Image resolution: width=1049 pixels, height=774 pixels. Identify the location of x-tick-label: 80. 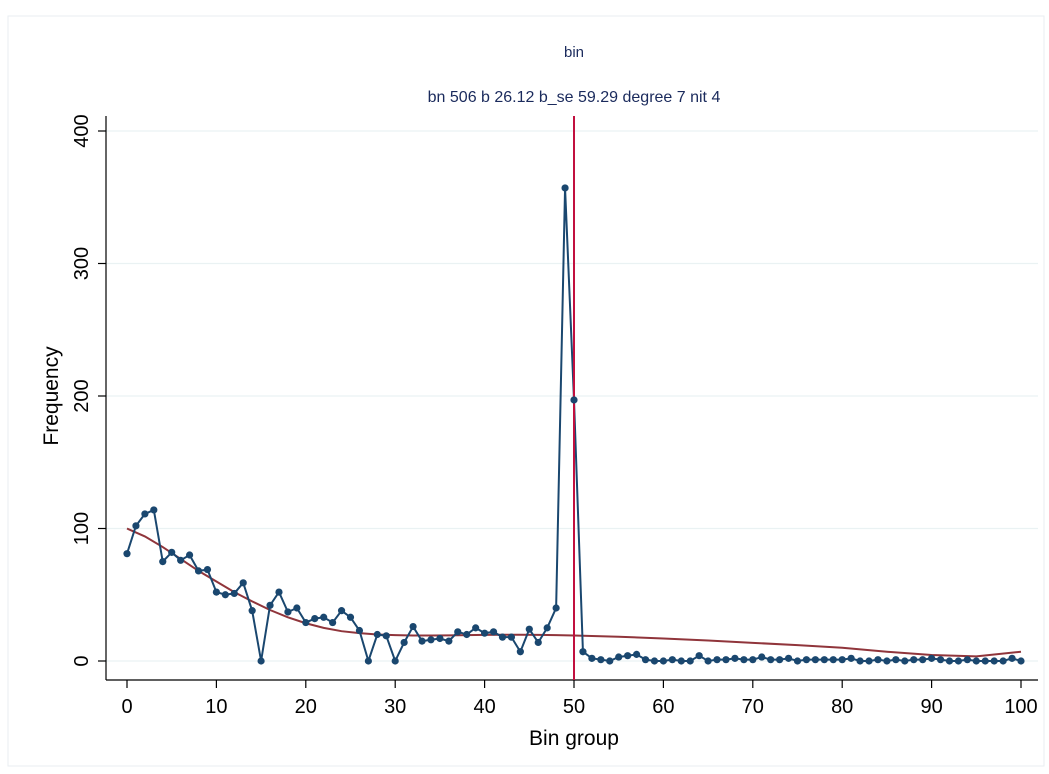
(842, 707).